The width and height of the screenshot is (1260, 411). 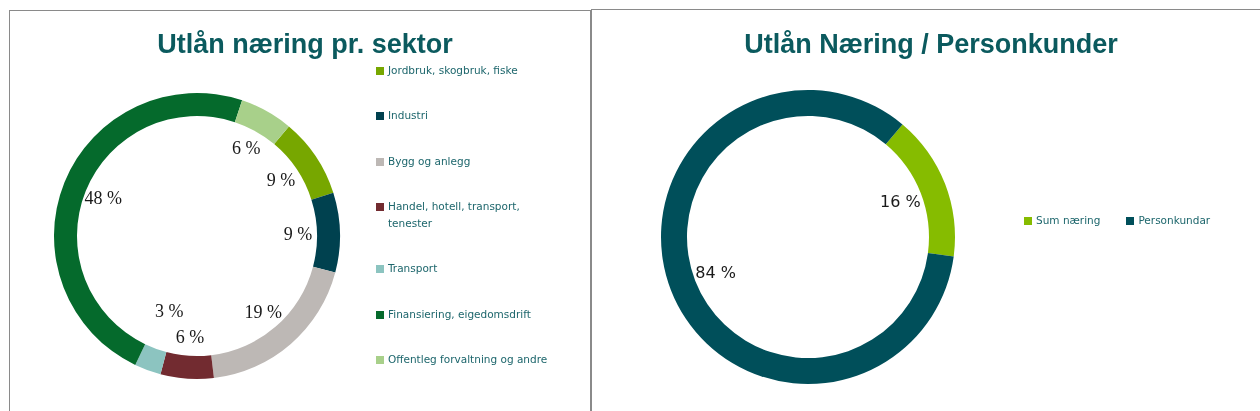 What do you see at coordinates (454, 215) in the screenshot?
I see `legend-label: Handel, hotell, transport, tenester` at bounding box center [454, 215].